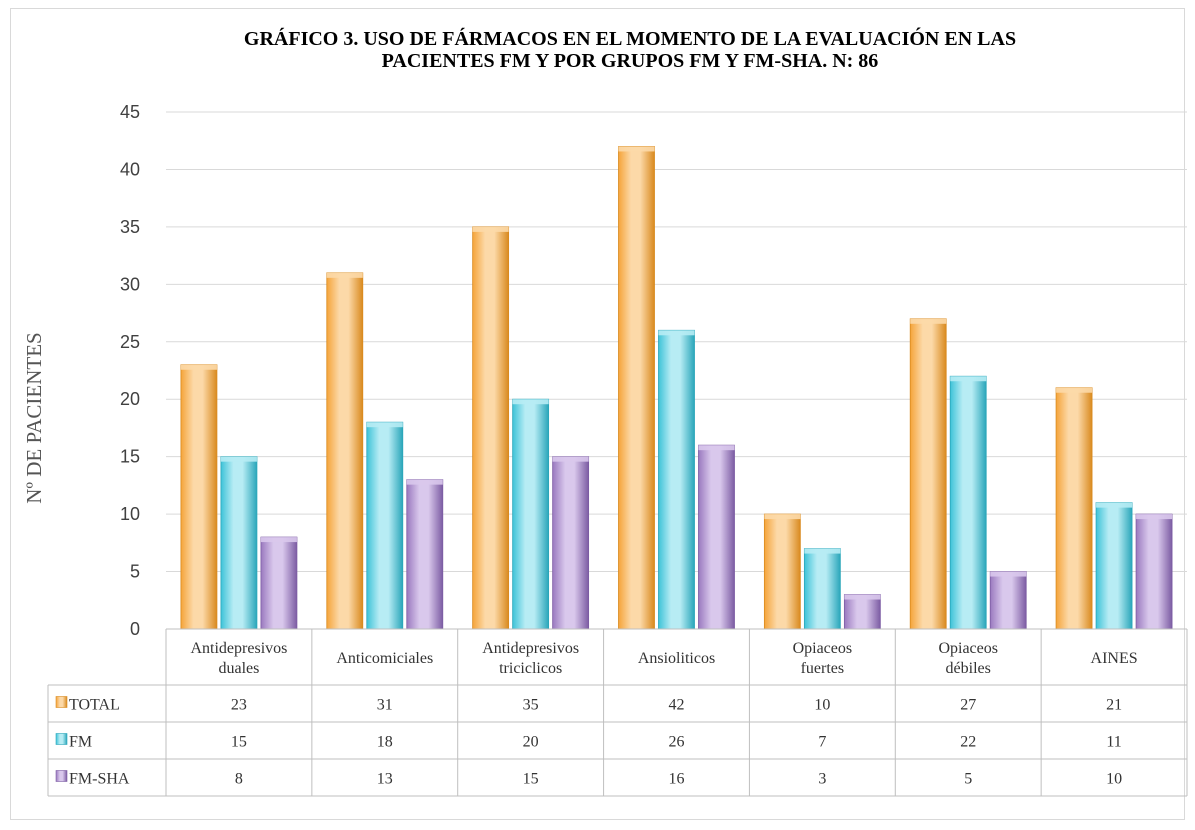 The height and width of the screenshot is (830, 1195). What do you see at coordinates (384, 658) in the screenshot?
I see `category-label: Anticomiciales` at bounding box center [384, 658].